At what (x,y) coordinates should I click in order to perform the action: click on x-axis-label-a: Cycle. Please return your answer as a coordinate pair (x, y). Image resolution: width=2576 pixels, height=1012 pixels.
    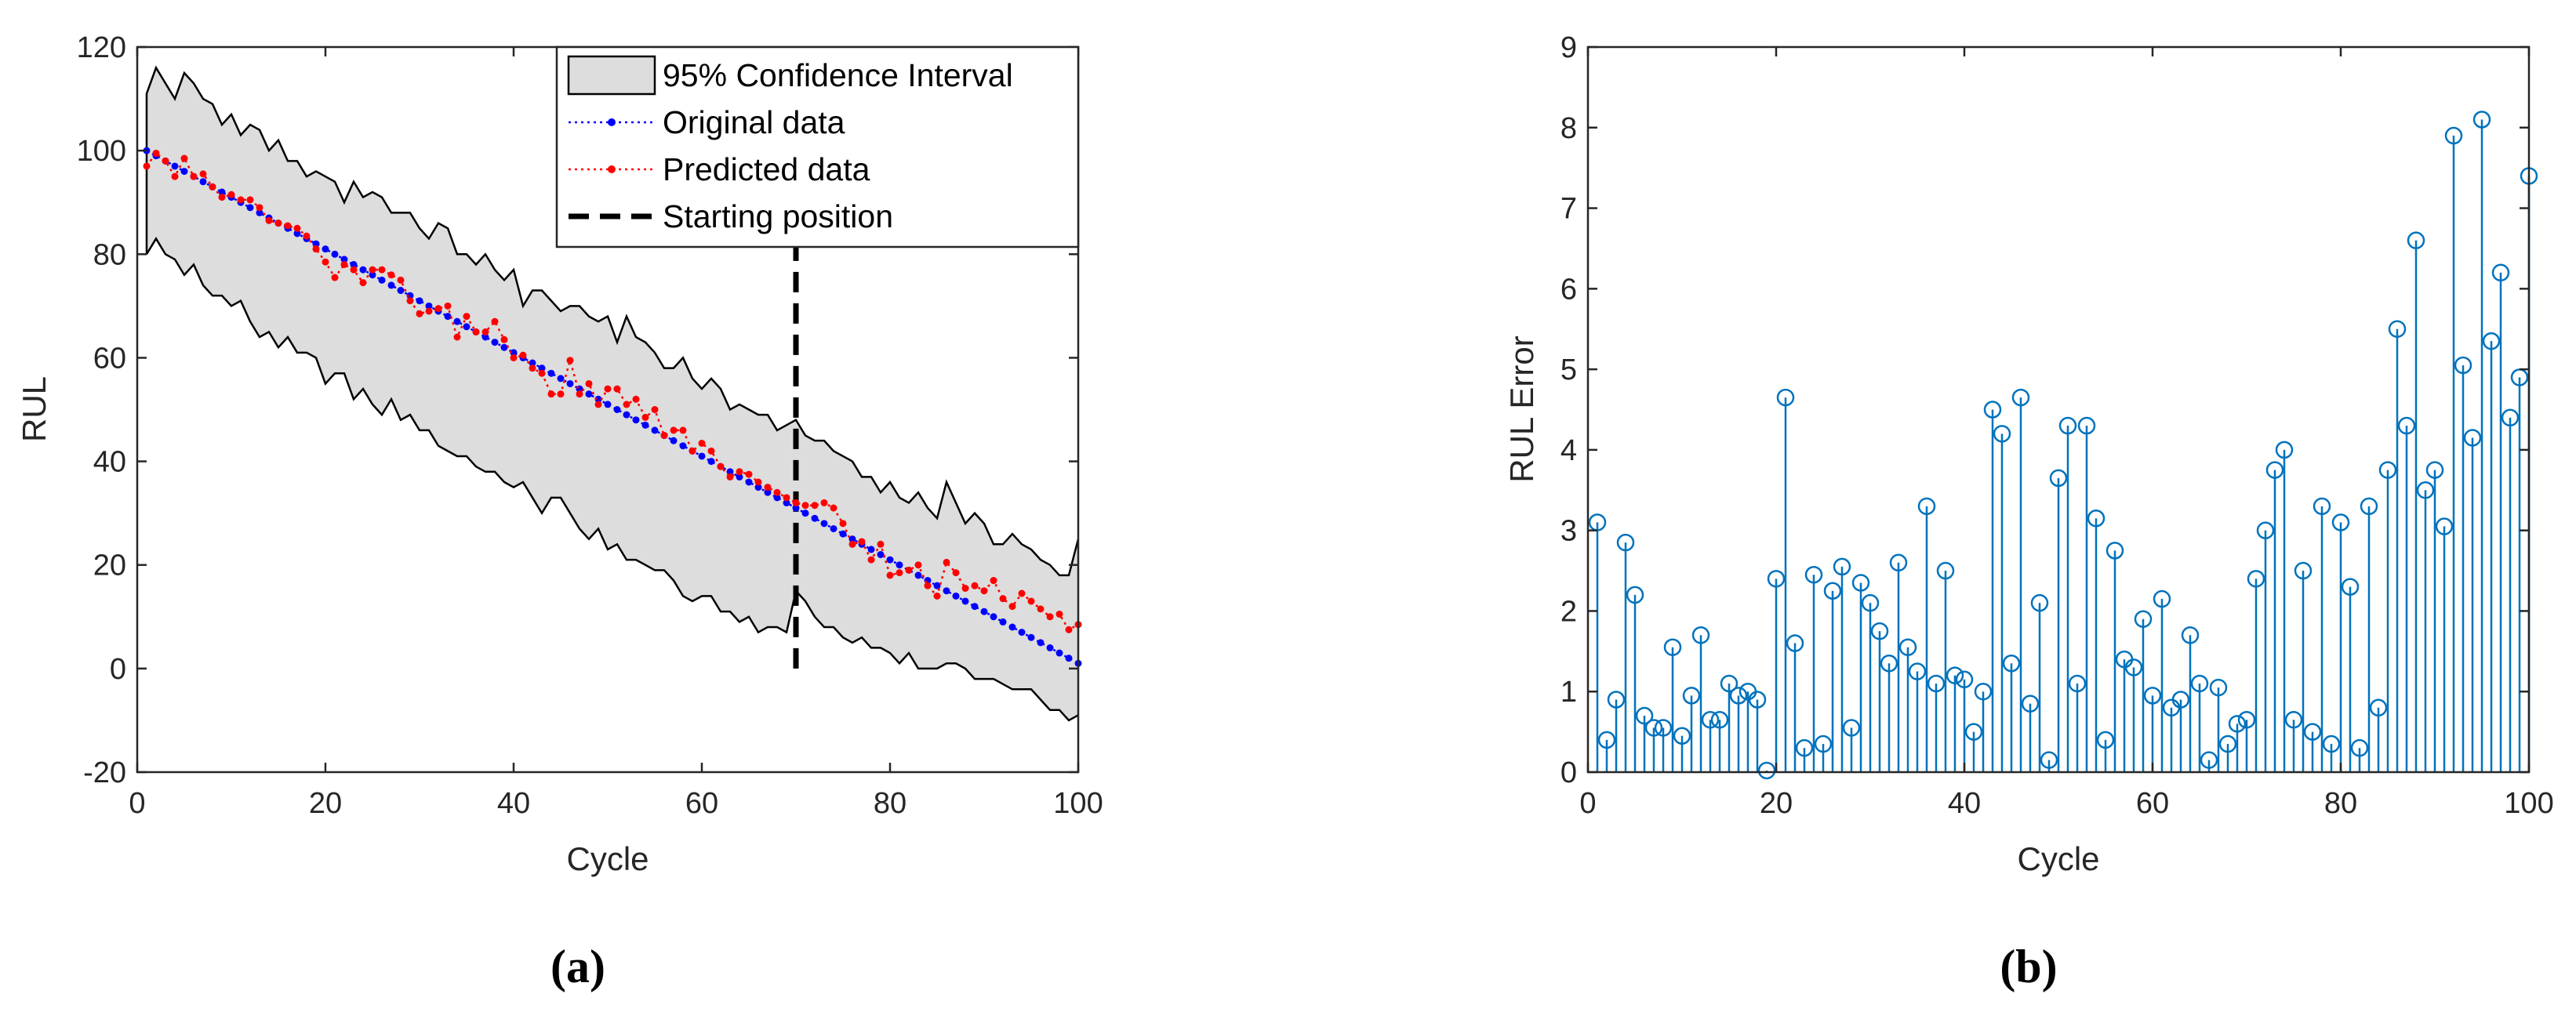
    Looking at the image, I should click on (607, 858).